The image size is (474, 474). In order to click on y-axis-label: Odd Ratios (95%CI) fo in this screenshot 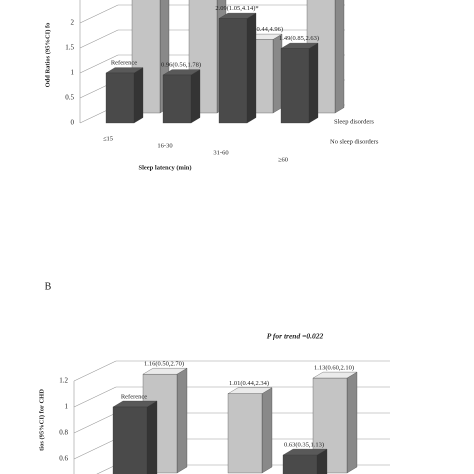, I will do `click(47, 55)`.